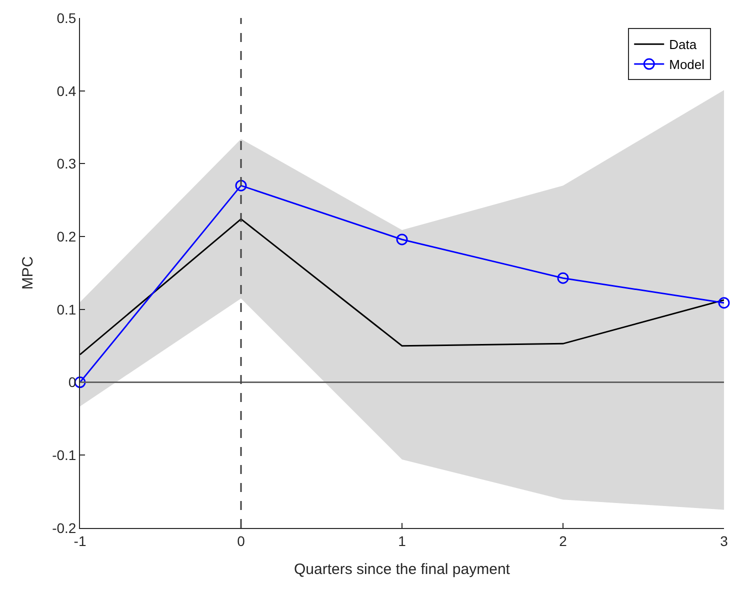 The image size is (738, 595). I want to click on x-tick-label: 1, so click(402, 540).